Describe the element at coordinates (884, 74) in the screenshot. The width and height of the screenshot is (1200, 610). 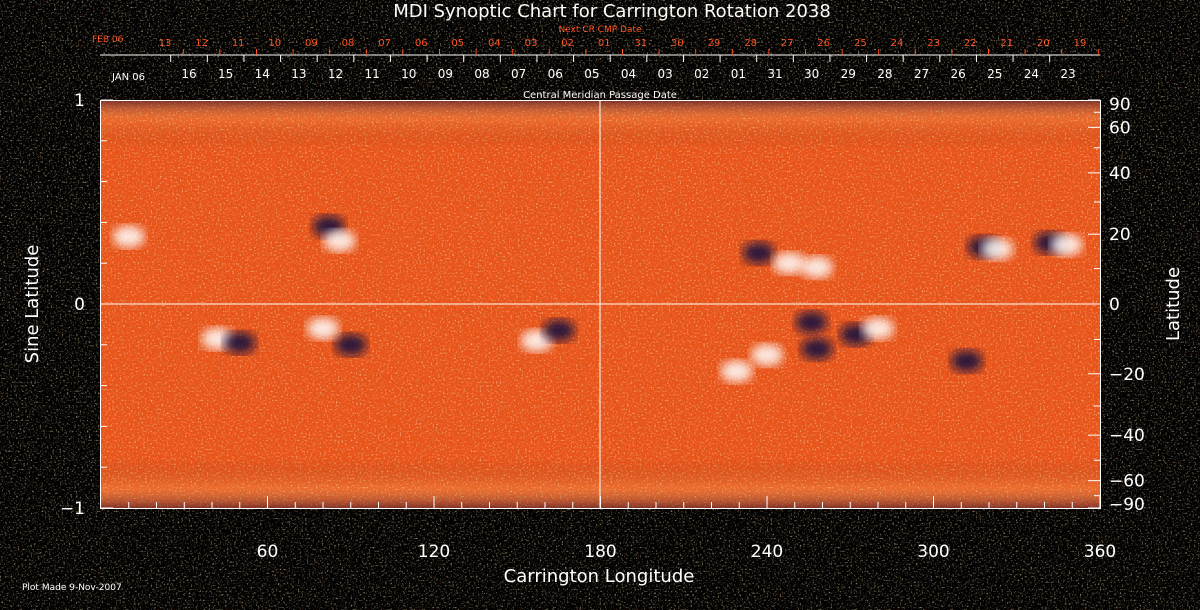
I see `cmp-date-label: 28` at that location.